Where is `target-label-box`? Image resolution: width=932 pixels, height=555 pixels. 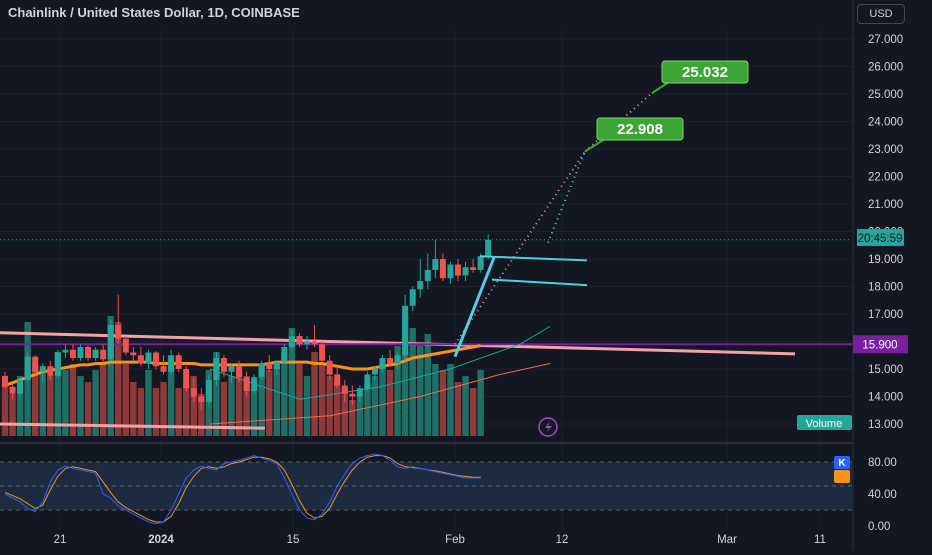
target-label-box is located at coordinates (640, 129).